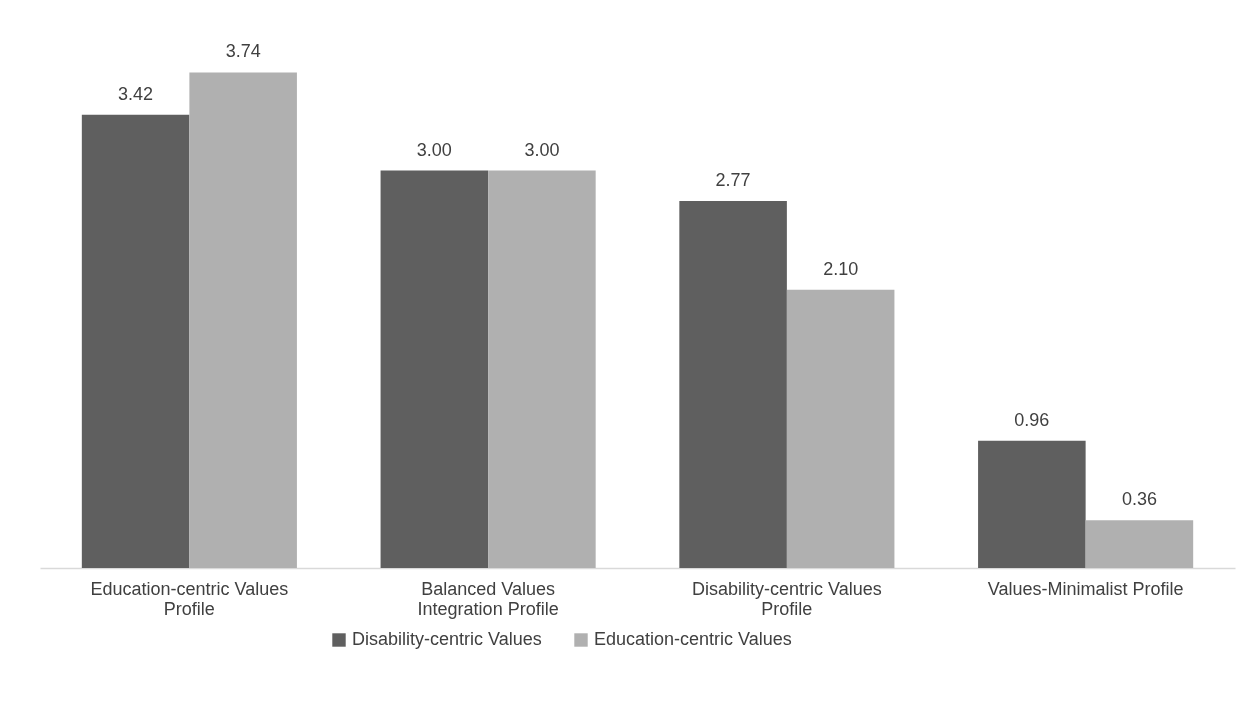  What do you see at coordinates (488, 598) in the screenshot?
I see `x-tick-label: Balanced Values Integration Profile` at bounding box center [488, 598].